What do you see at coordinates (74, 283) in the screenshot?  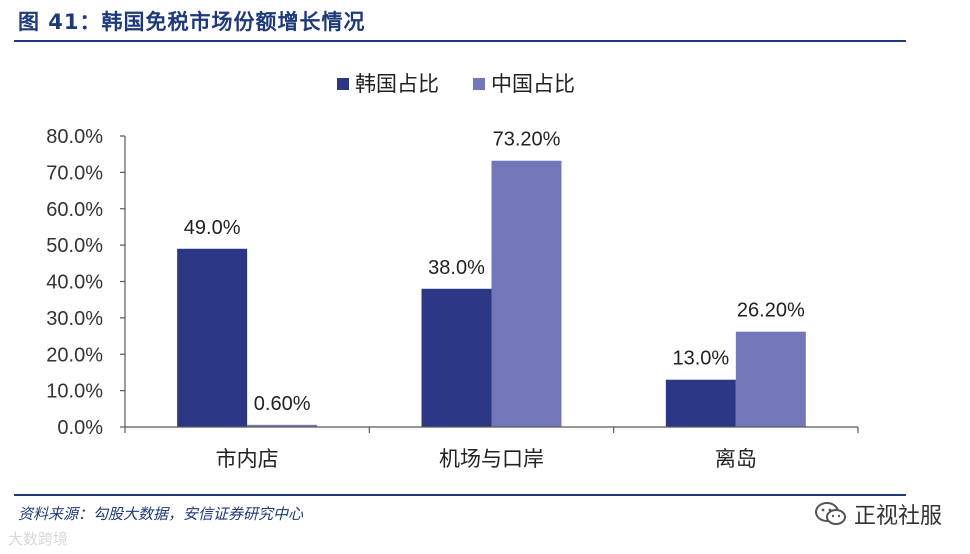 I see `y-tick-label: 40.0%` at bounding box center [74, 283].